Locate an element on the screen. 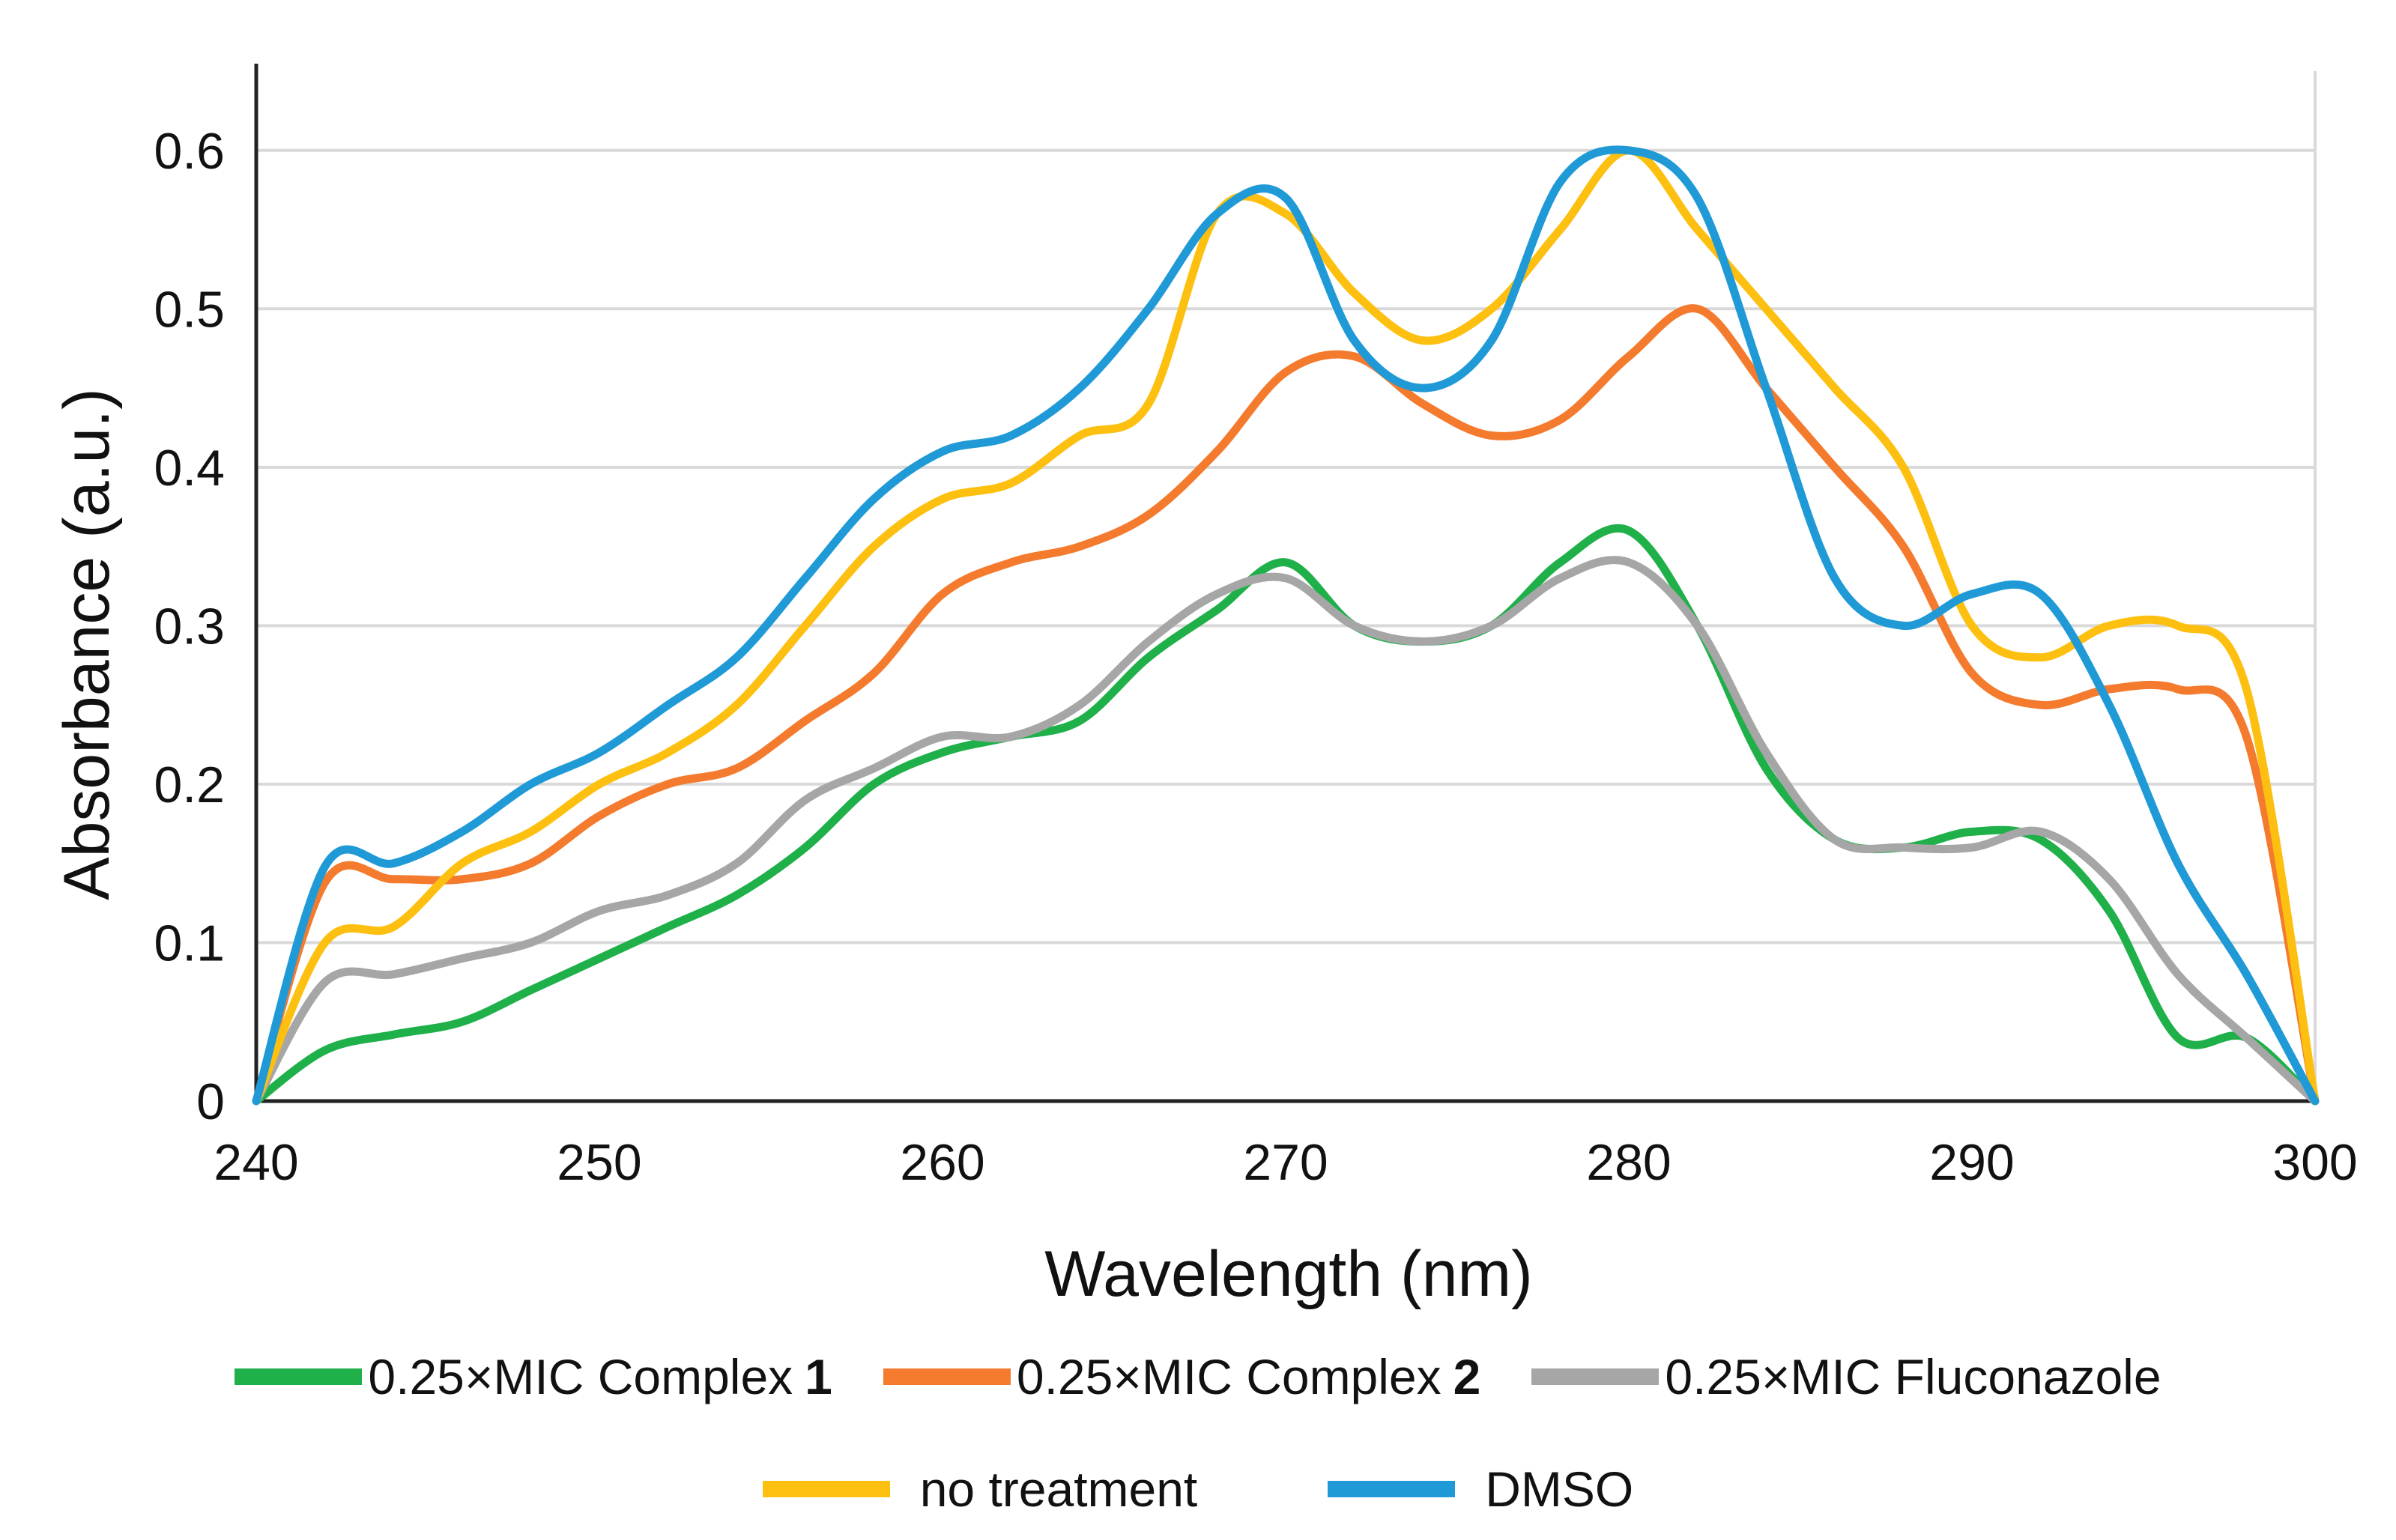 This screenshot has width=2396, height=1540. legend-label-complex-2: 0.25×MIC Complex is located at coordinates (1228, 1376).